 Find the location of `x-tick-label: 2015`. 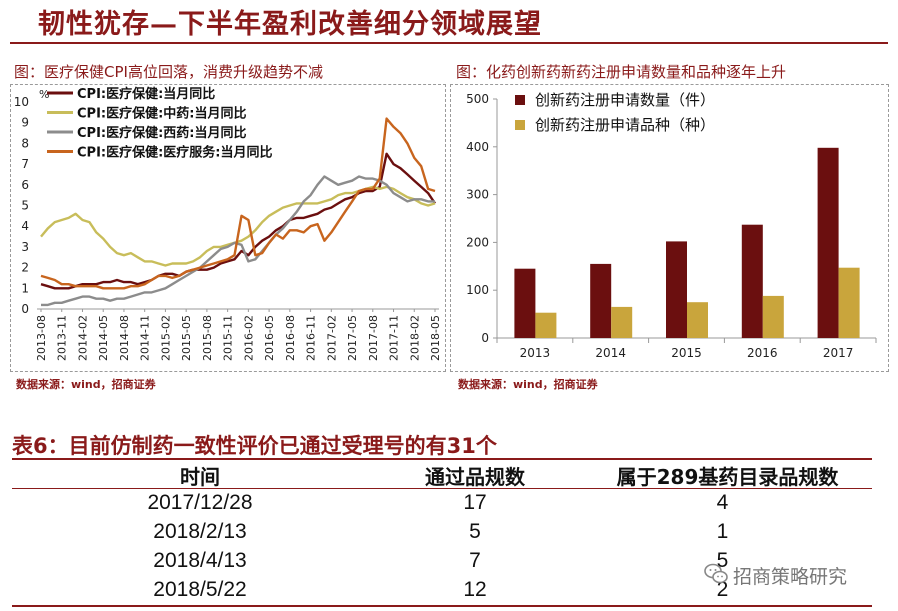

x-tick-label: 2015 is located at coordinates (686, 353).